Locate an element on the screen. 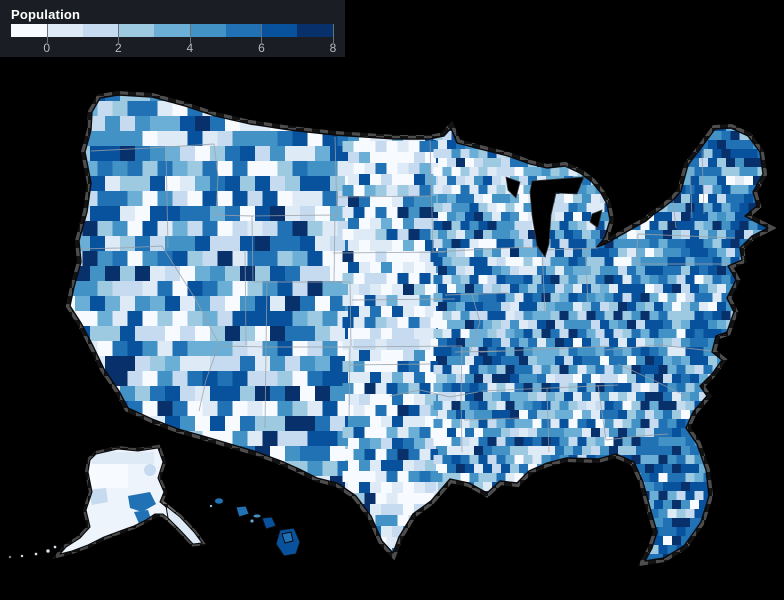  legend-tick-label: 4 is located at coordinates (190, 48).